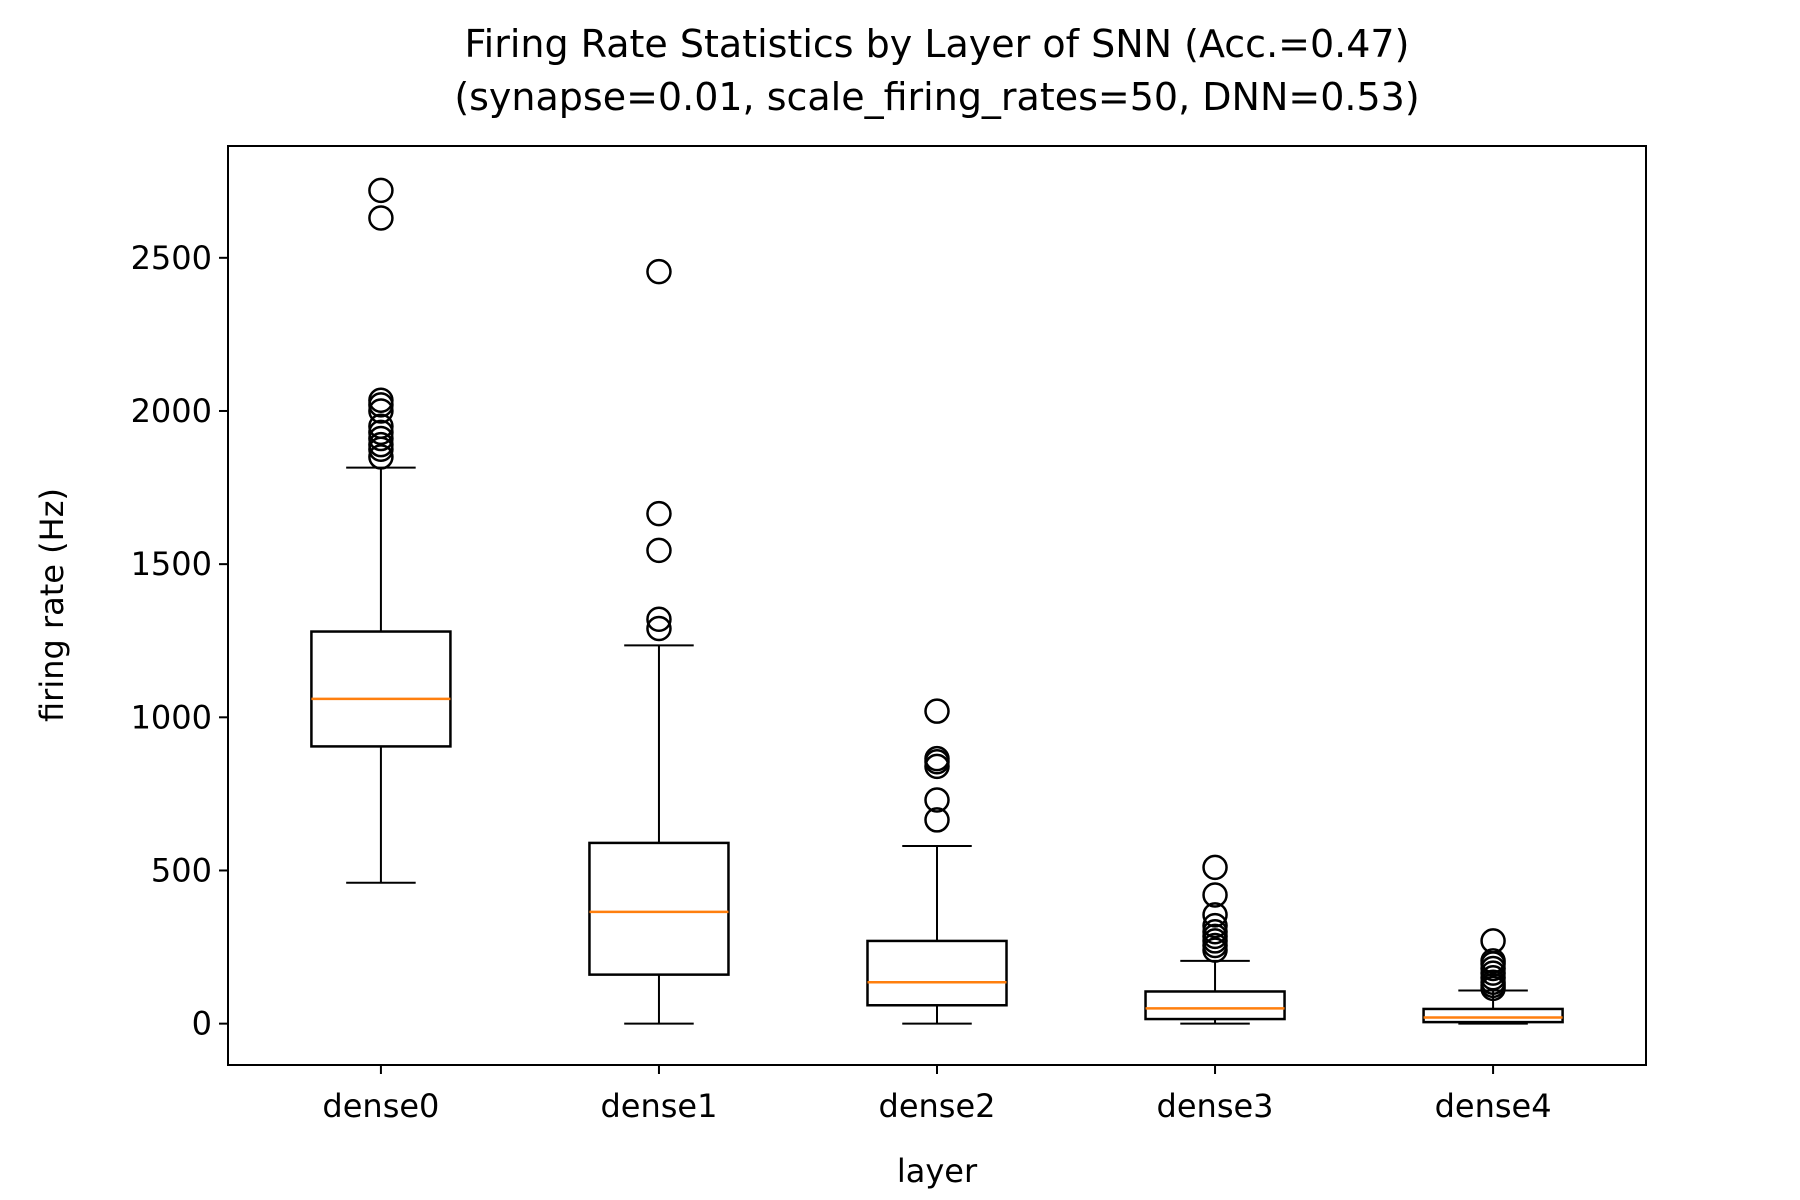 The height and width of the screenshot is (1200, 1800). What do you see at coordinates (1493, 976) in the screenshot?
I see `box-dense4` at bounding box center [1493, 976].